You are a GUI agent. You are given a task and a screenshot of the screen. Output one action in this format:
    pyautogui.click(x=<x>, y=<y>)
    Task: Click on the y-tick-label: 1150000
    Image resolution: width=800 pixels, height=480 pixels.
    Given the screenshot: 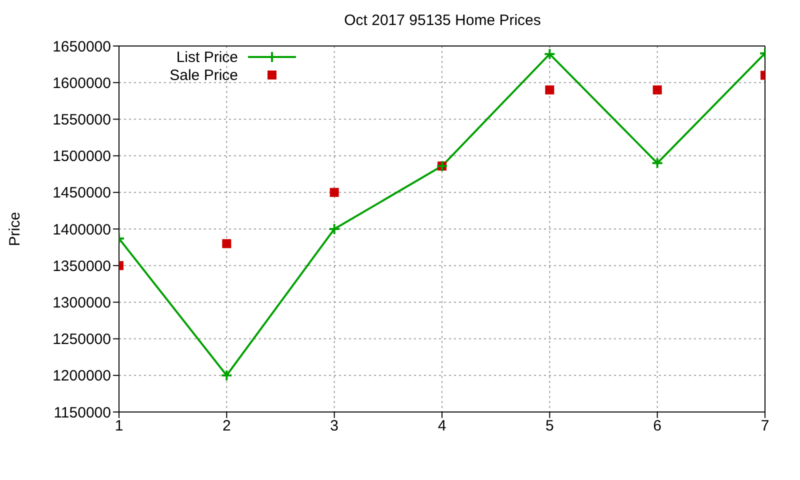 What is the action you would take?
    pyautogui.click(x=82, y=413)
    